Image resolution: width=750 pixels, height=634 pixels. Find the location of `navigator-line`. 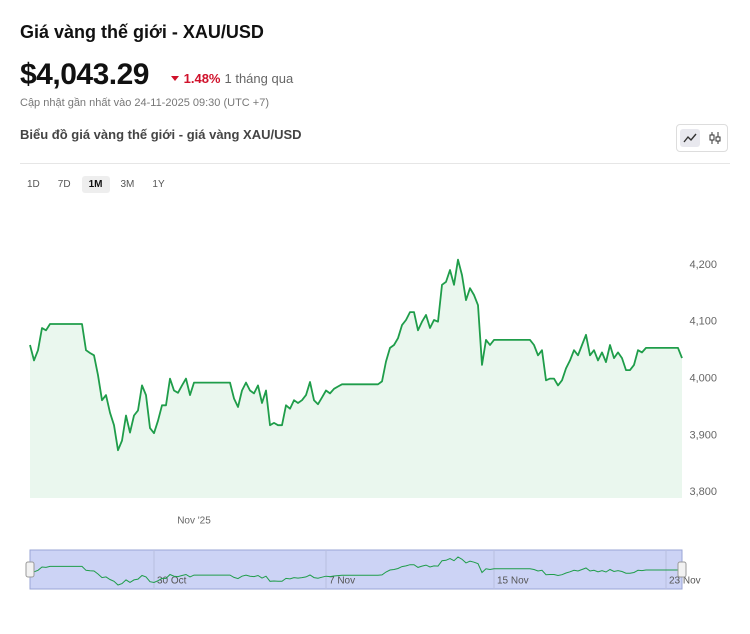

navigator-line is located at coordinates (356, 571).